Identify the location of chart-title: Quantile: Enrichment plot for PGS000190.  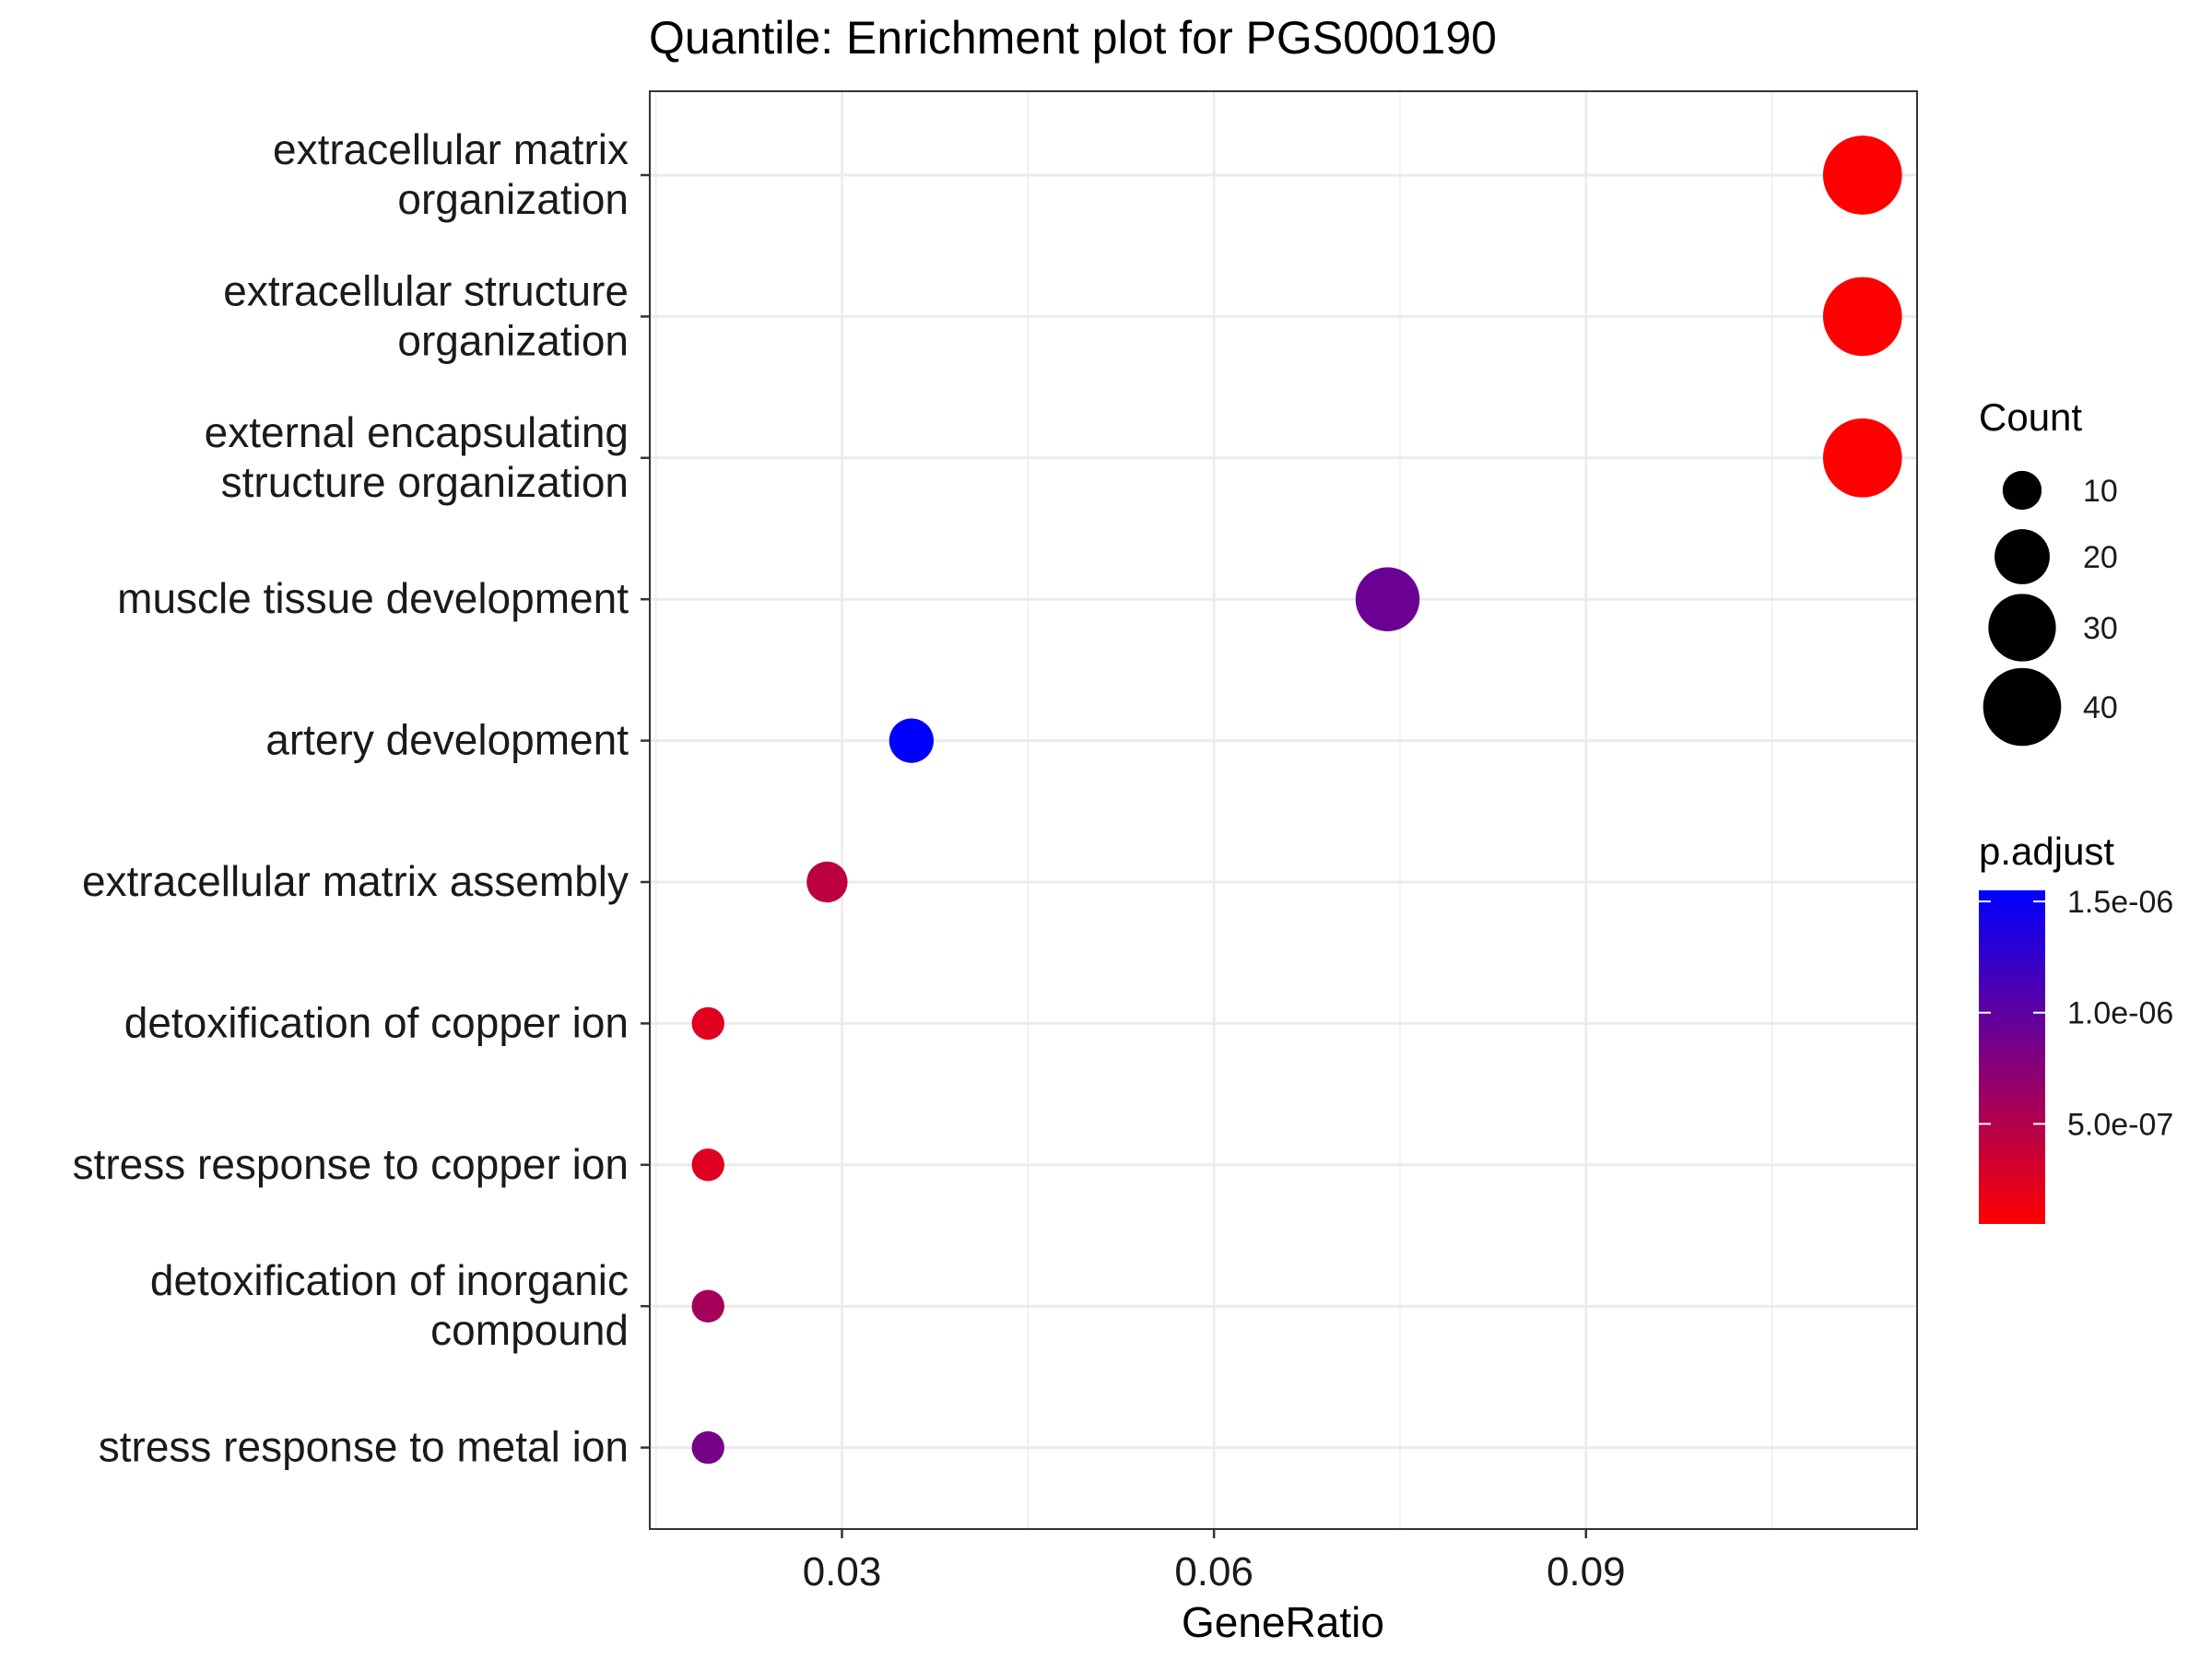
(1073, 38).